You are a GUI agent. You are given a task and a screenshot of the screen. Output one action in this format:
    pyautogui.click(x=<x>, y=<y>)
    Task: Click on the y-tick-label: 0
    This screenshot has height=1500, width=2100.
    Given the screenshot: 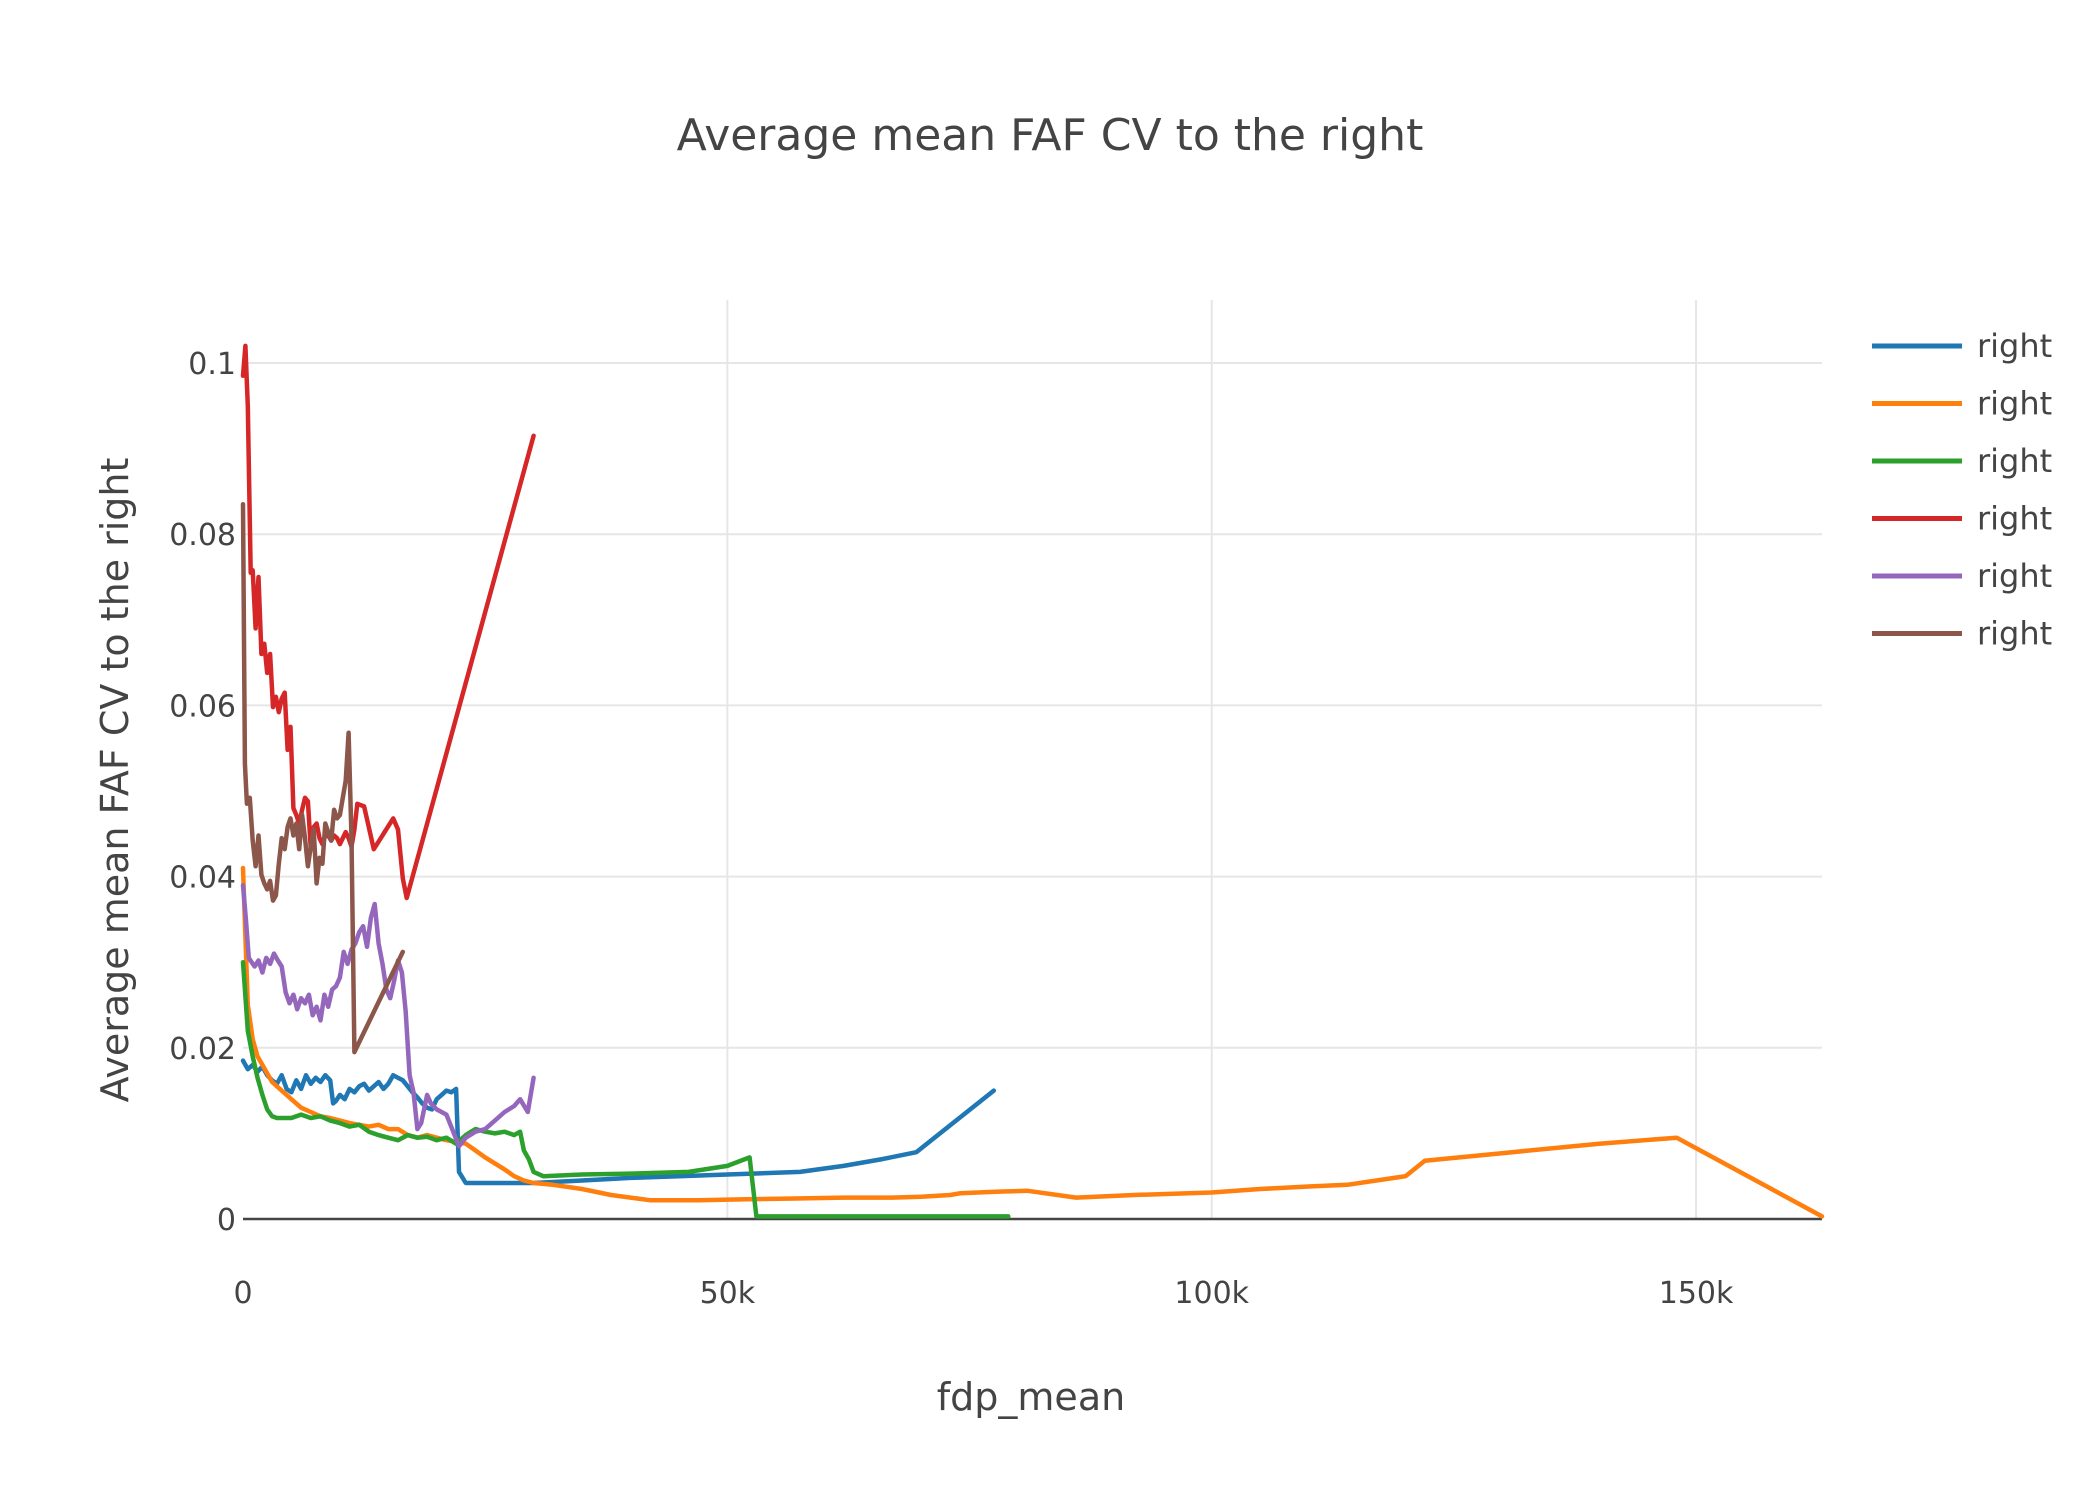 What is the action you would take?
    pyautogui.click(x=226, y=1220)
    